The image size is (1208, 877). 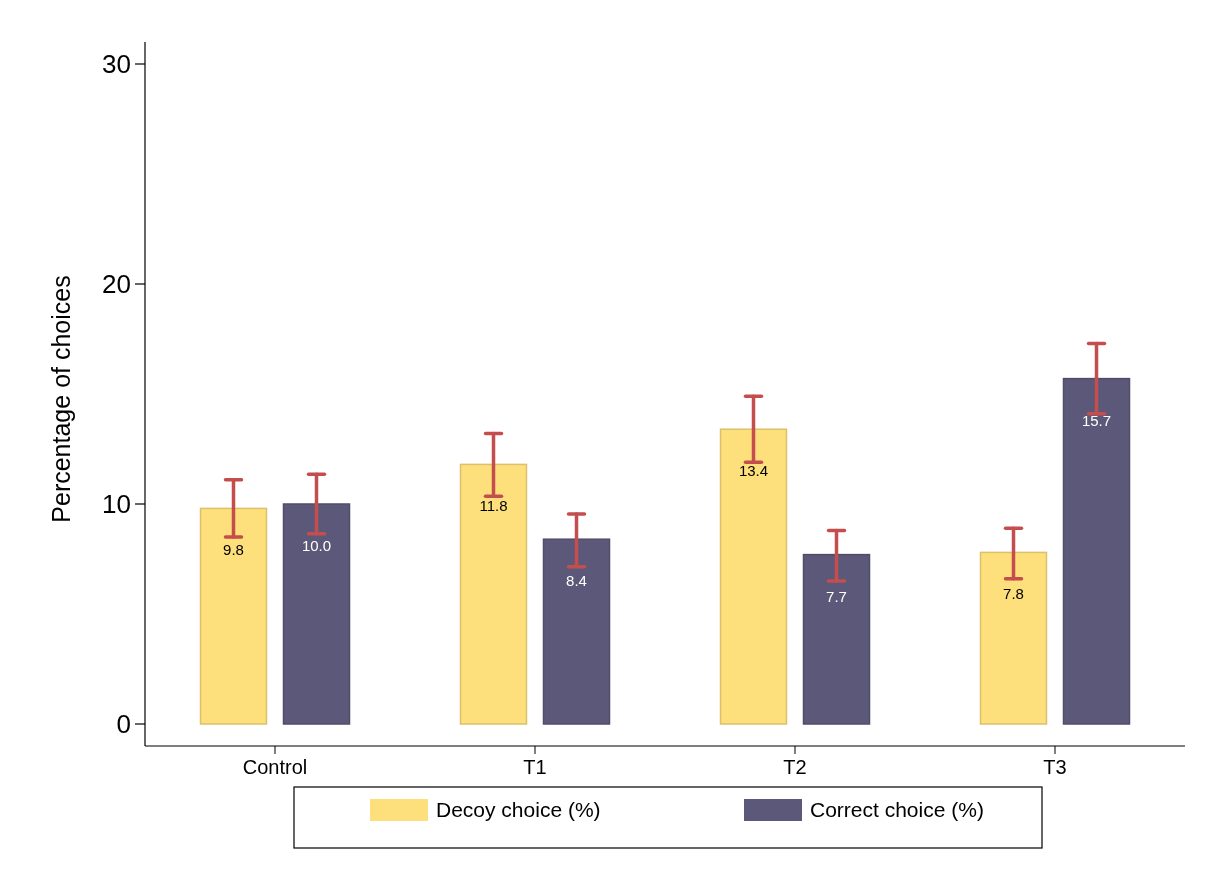 What do you see at coordinates (753, 471) in the screenshot?
I see `data-label: 13.4` at bounding box center [753, 471].